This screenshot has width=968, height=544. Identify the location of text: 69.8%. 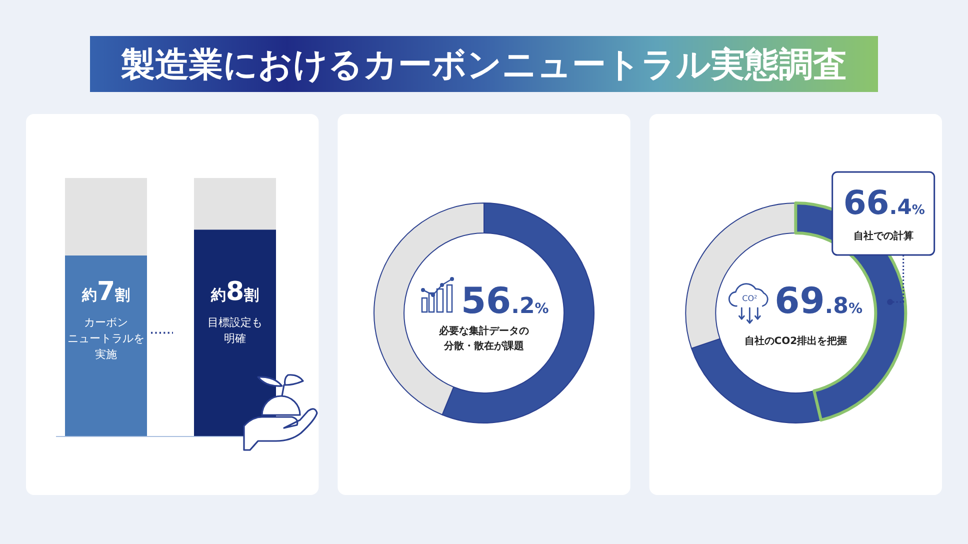
(818, 301).